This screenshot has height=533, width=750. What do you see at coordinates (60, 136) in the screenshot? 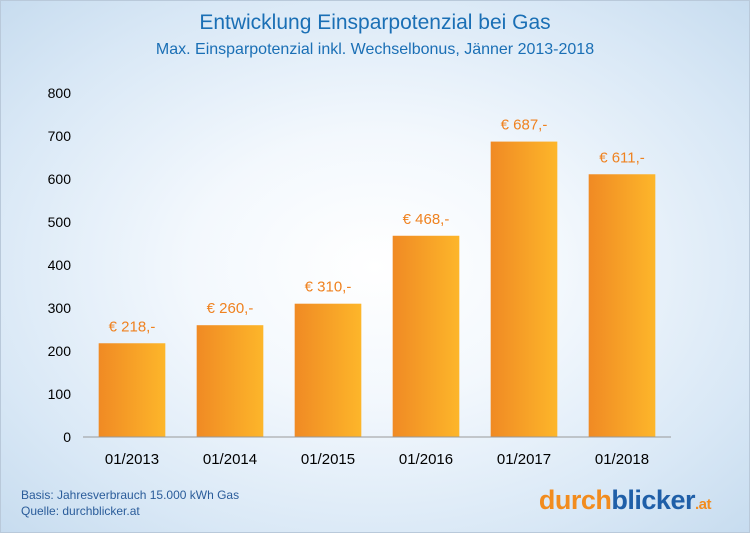
I see `y-tick-label: 700` at bounding box center [60, 136].